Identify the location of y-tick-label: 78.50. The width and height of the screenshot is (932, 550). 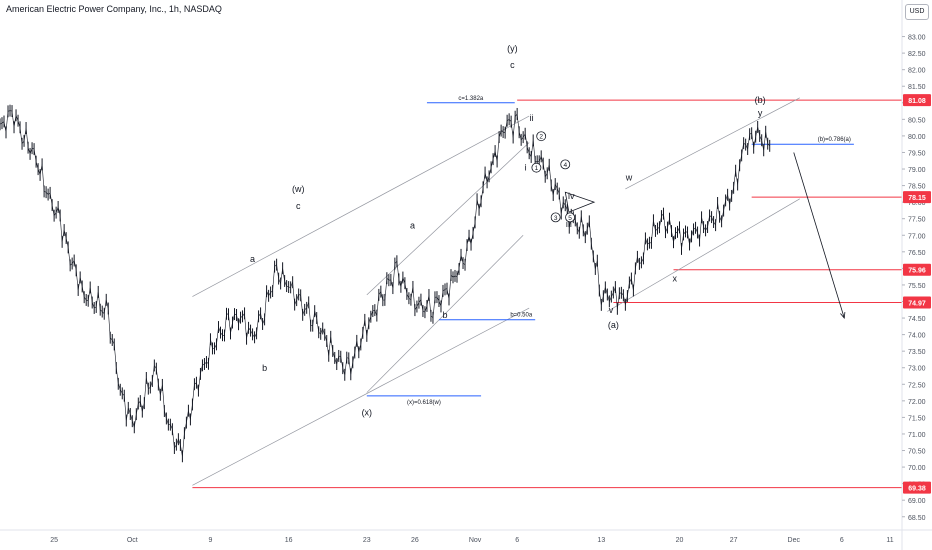
(917, 187).